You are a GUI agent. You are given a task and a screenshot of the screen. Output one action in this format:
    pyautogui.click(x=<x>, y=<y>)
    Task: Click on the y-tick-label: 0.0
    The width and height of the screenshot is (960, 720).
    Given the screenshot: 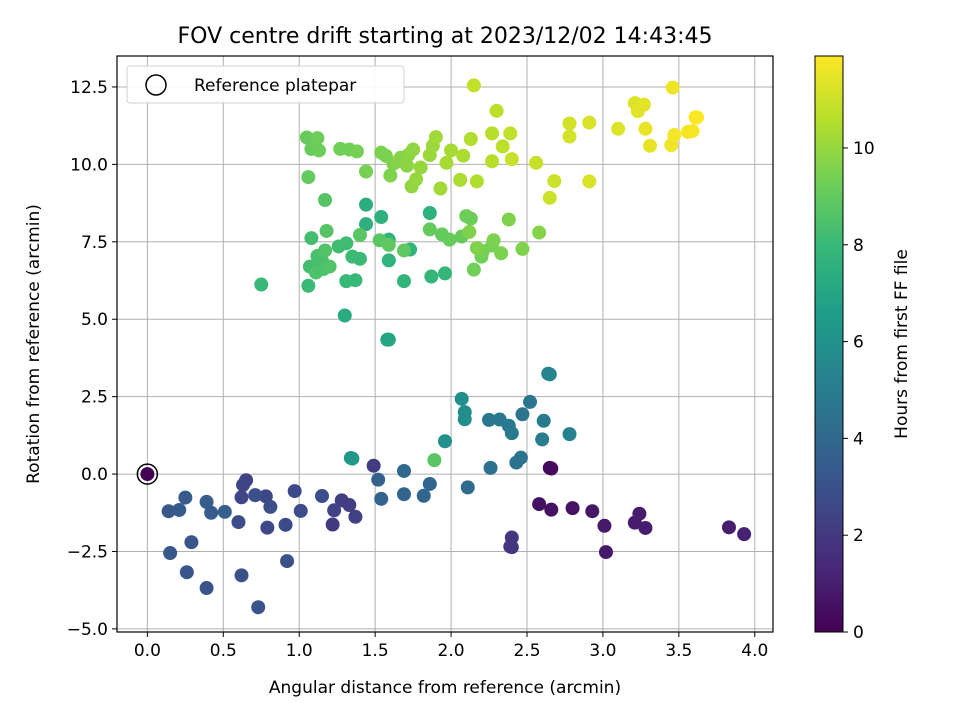 What is the action you would take?
    pyautogui.click(x=94, y=475)
    